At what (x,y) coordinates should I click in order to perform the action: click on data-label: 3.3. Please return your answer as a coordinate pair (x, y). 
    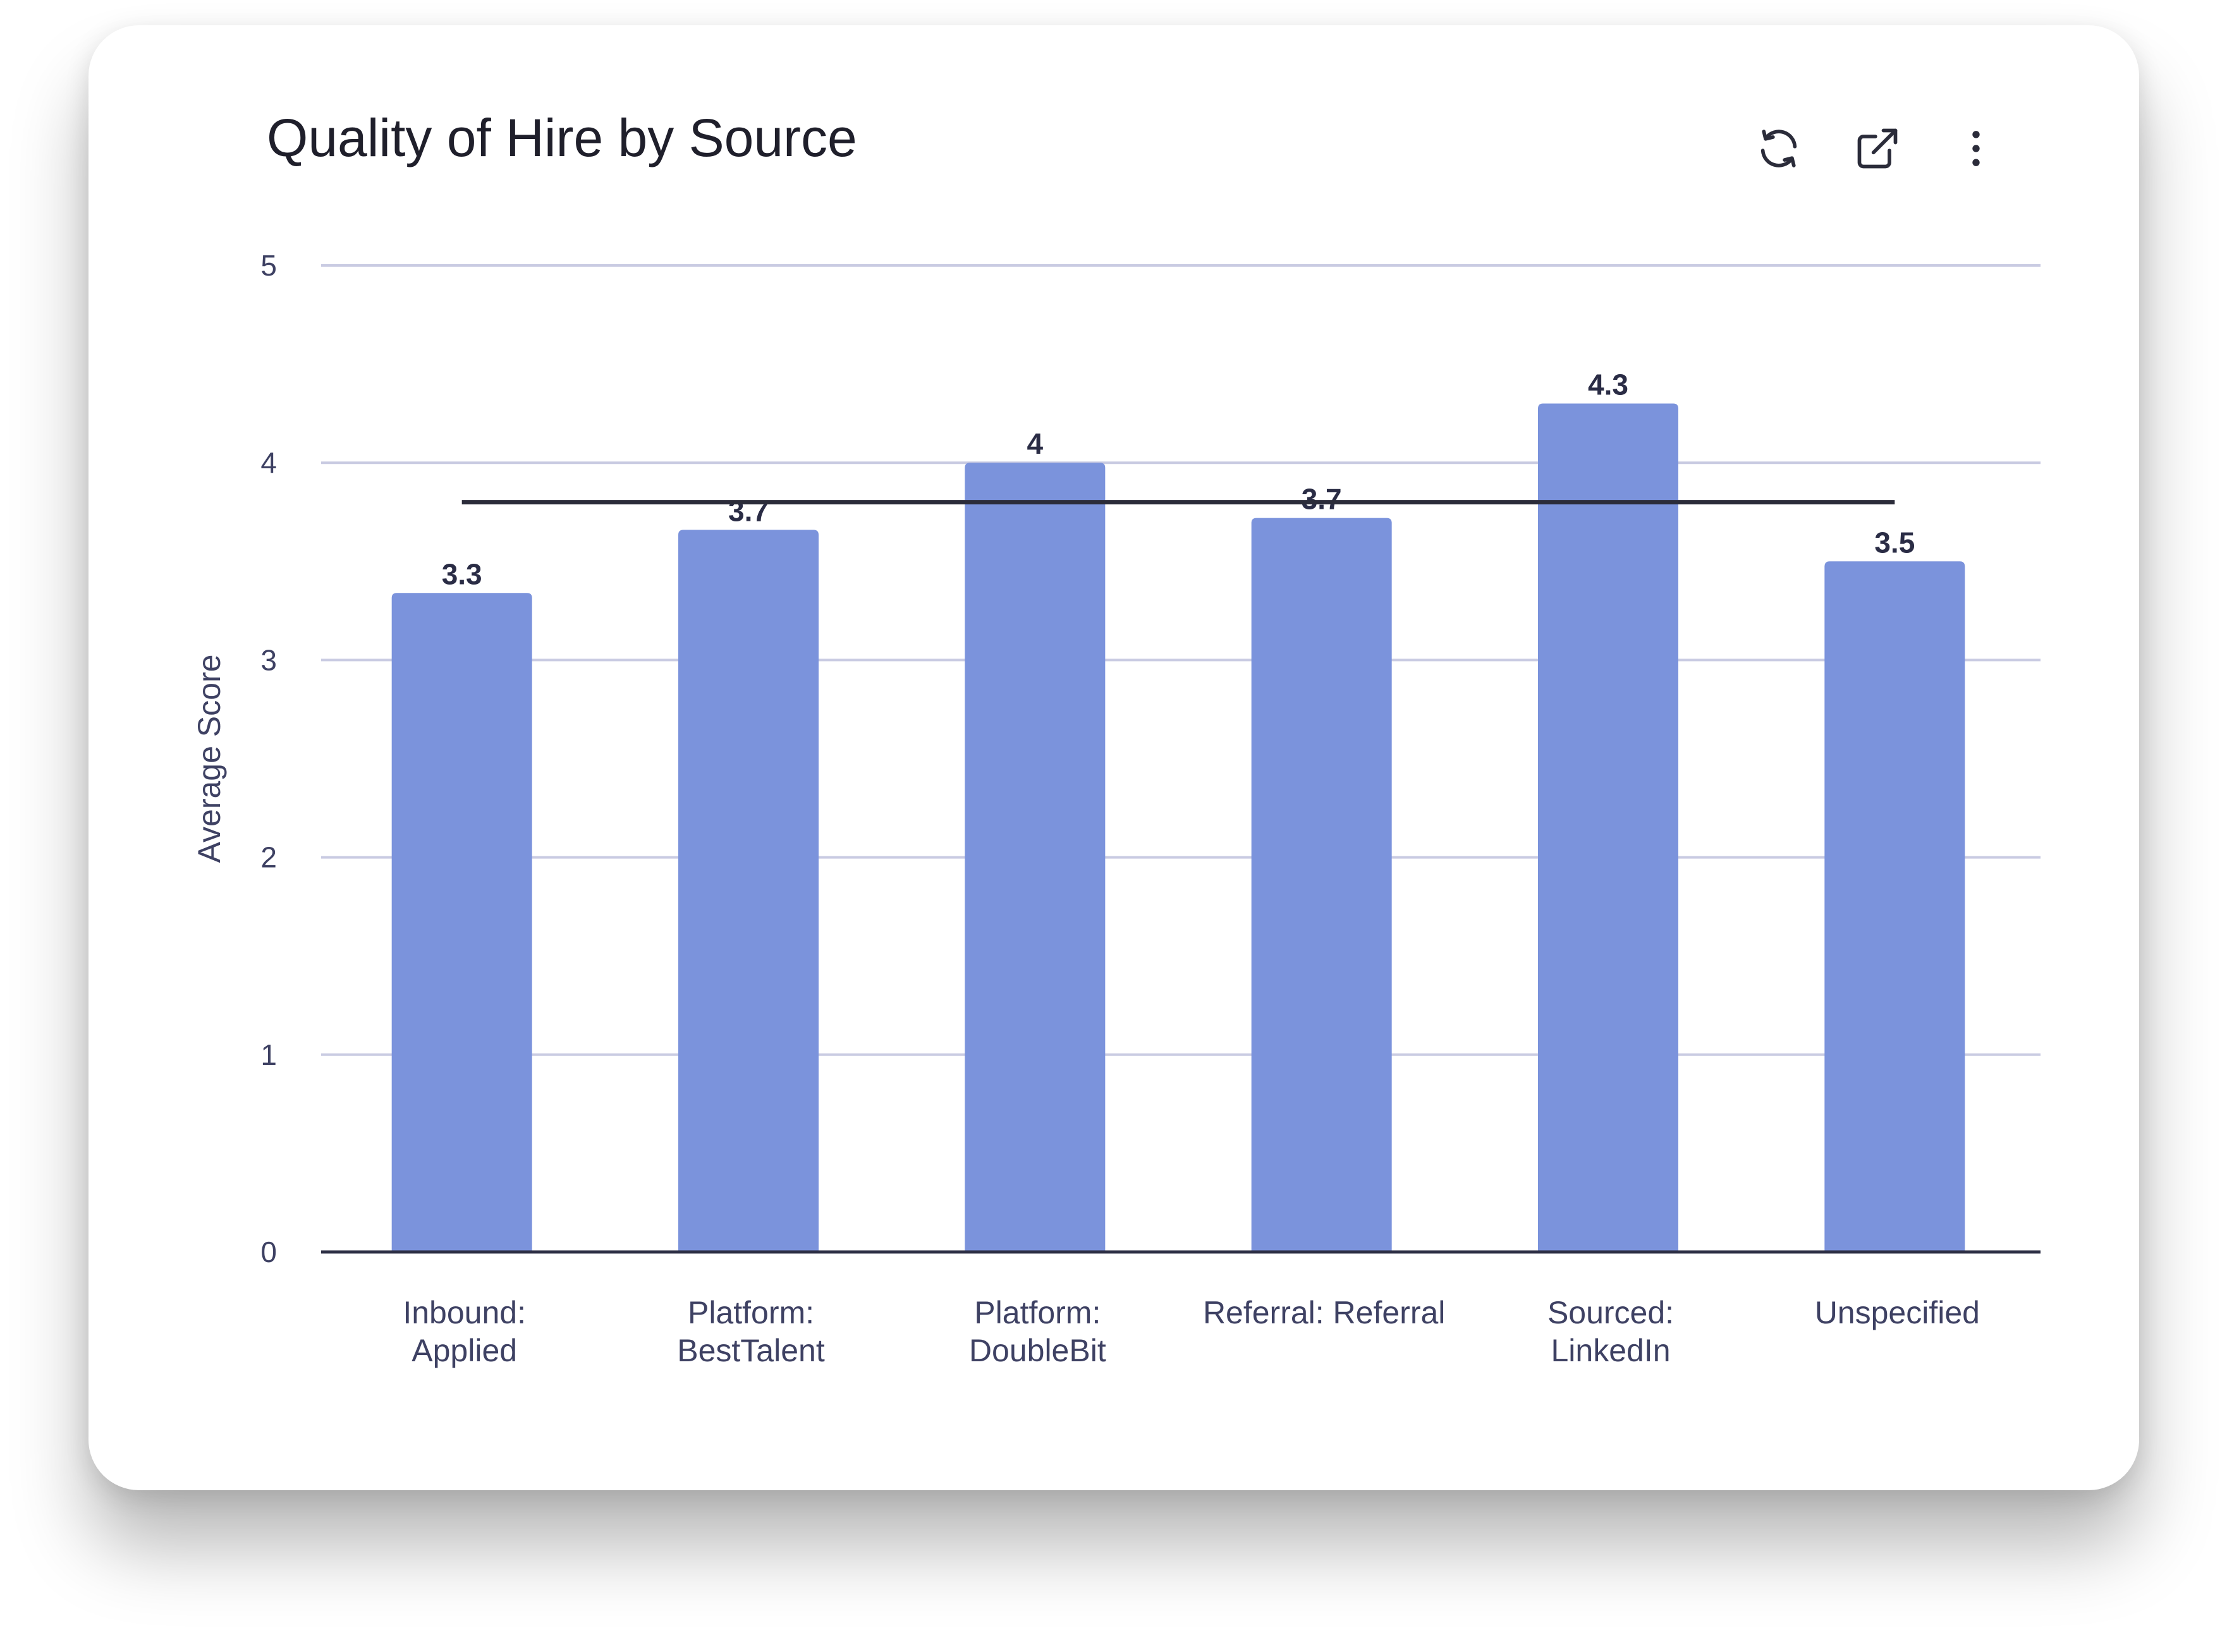
    Looking at the image, I should click on (462, 573).